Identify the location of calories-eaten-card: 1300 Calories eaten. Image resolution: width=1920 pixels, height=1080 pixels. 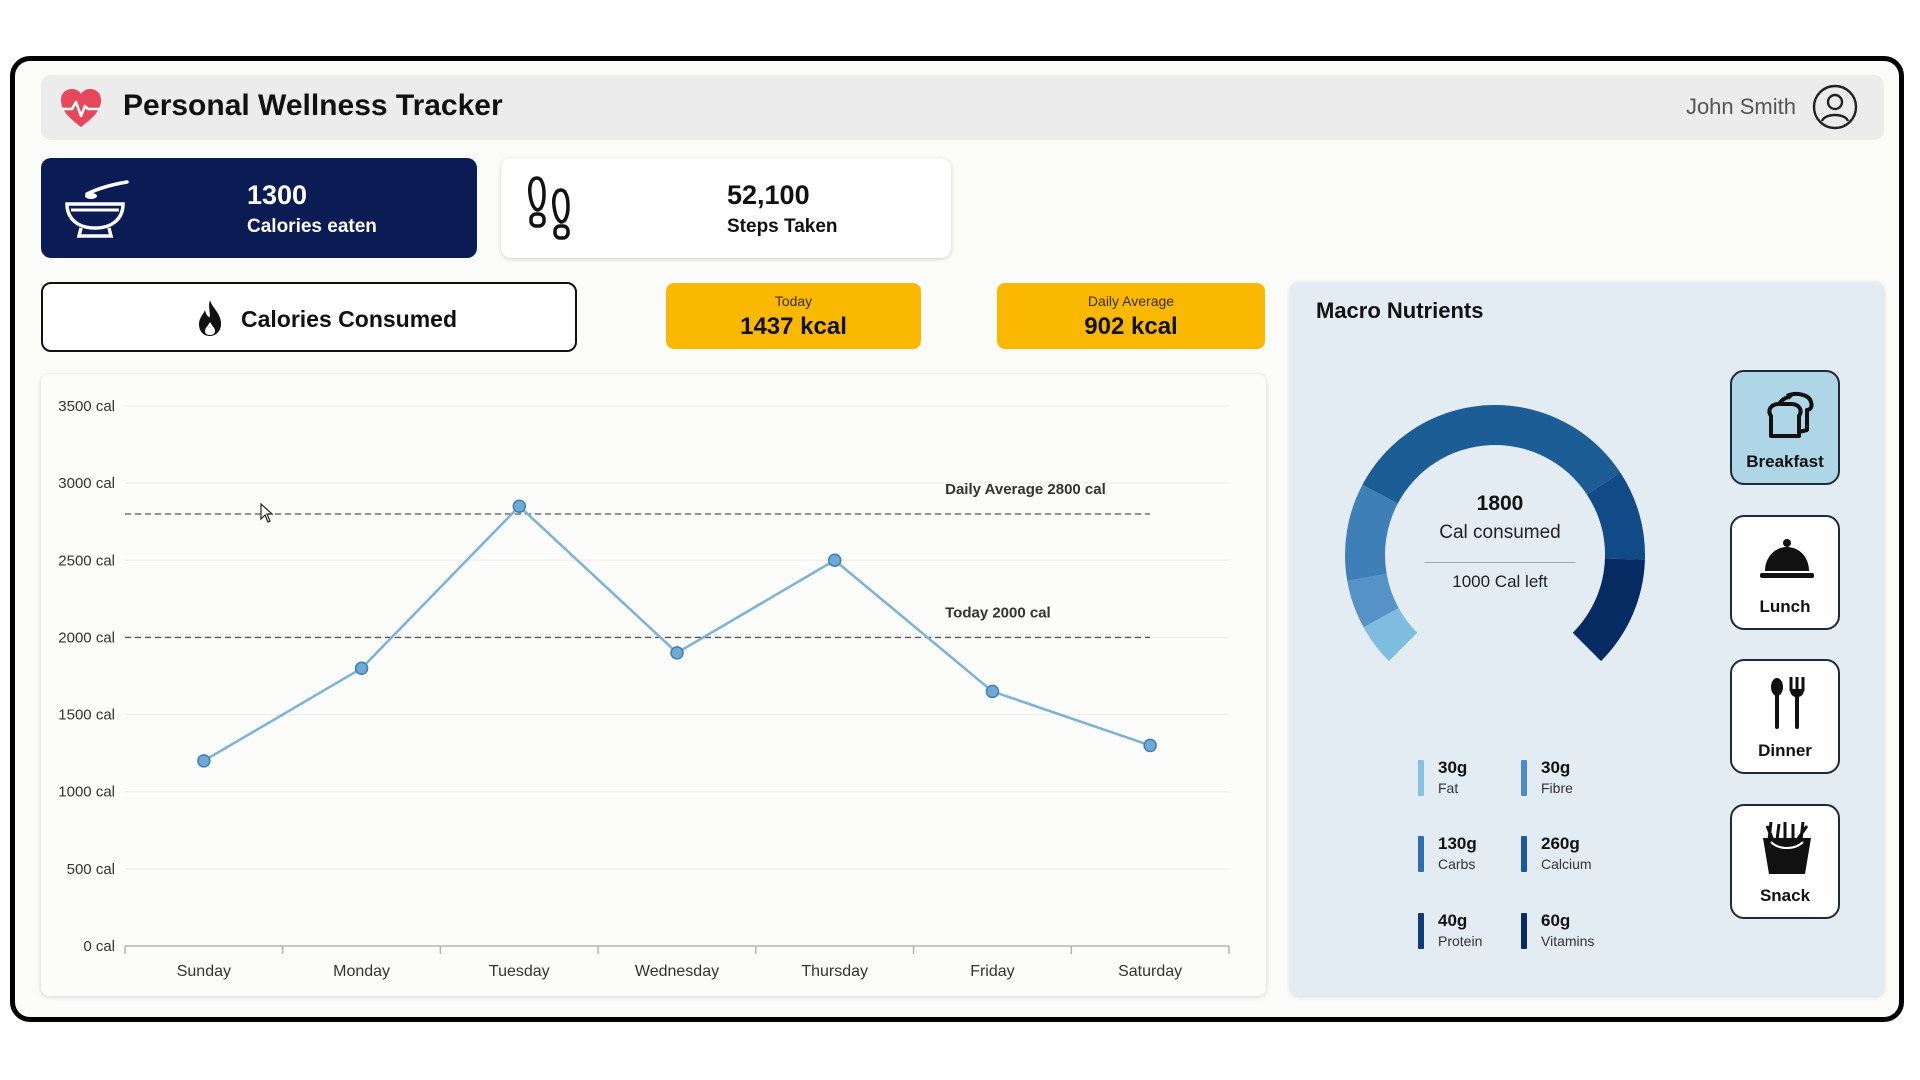
(259, 208).